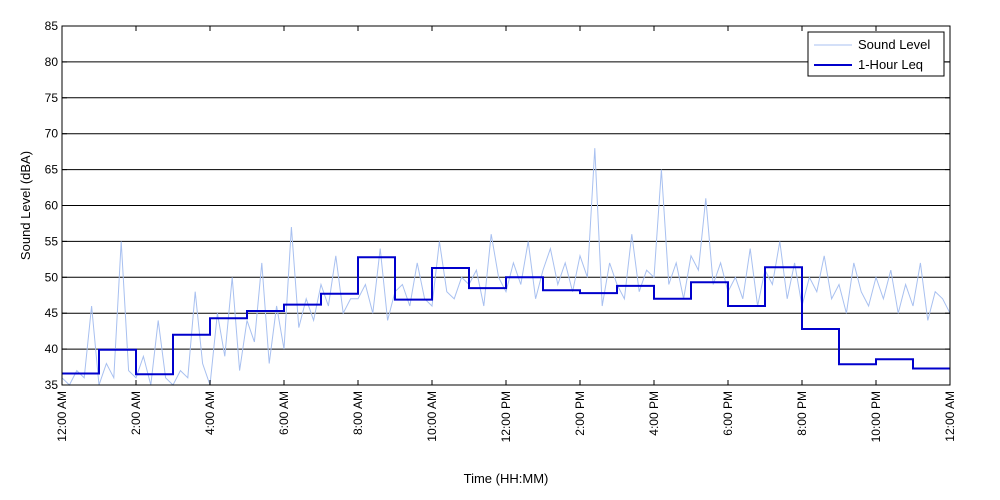 This screenshot has width=1000, height=500. I want to click on legend-label-1-hour-leq: 1-Hour Leq, so click(890, 64).